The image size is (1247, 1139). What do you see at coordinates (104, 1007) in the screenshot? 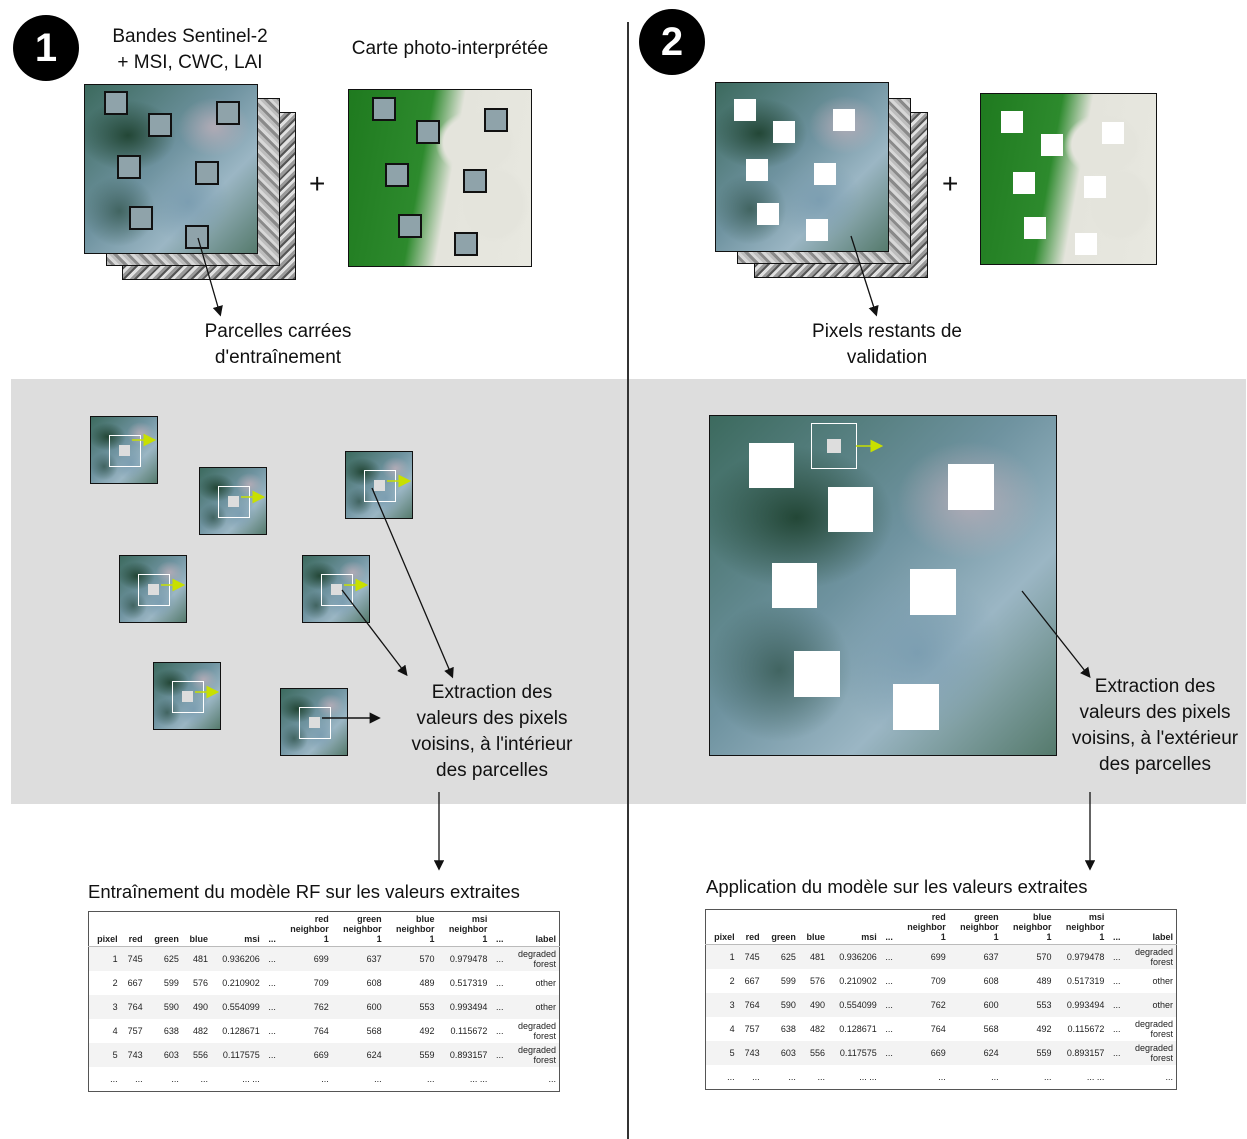
I see `table-cell: 3` at bounding box center [104, 1007].